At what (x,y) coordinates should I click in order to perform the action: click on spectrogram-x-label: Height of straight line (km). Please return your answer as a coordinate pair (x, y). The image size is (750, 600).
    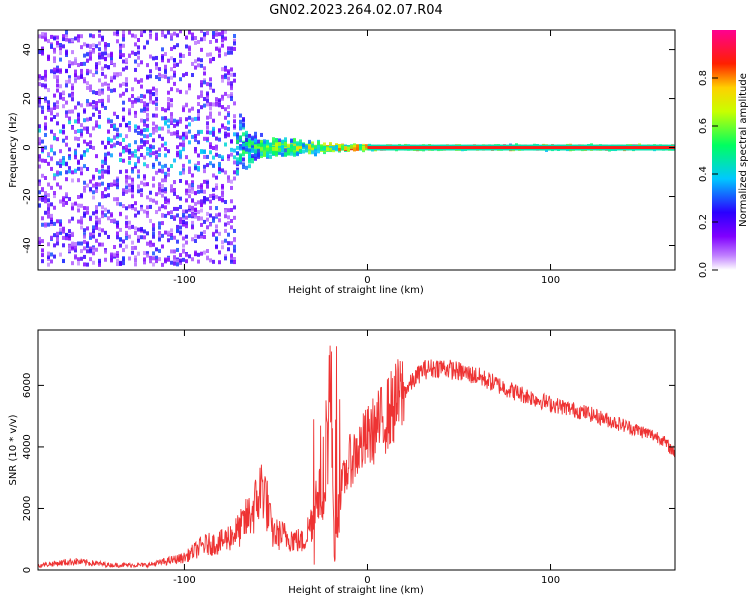
    Looking at the image, I should click on (356, 290).